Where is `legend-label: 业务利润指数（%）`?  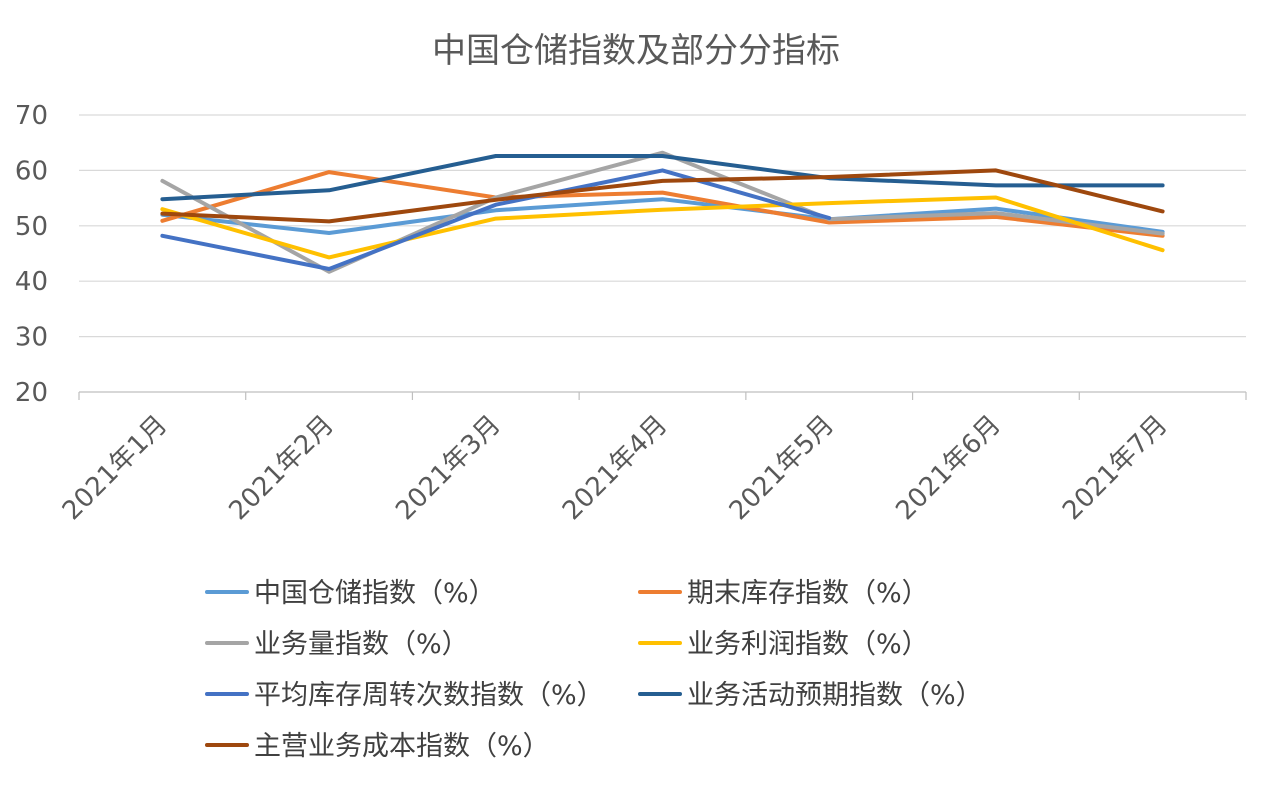 legend-label: 业务利润指数（%） is located at coordinates (808, 644).